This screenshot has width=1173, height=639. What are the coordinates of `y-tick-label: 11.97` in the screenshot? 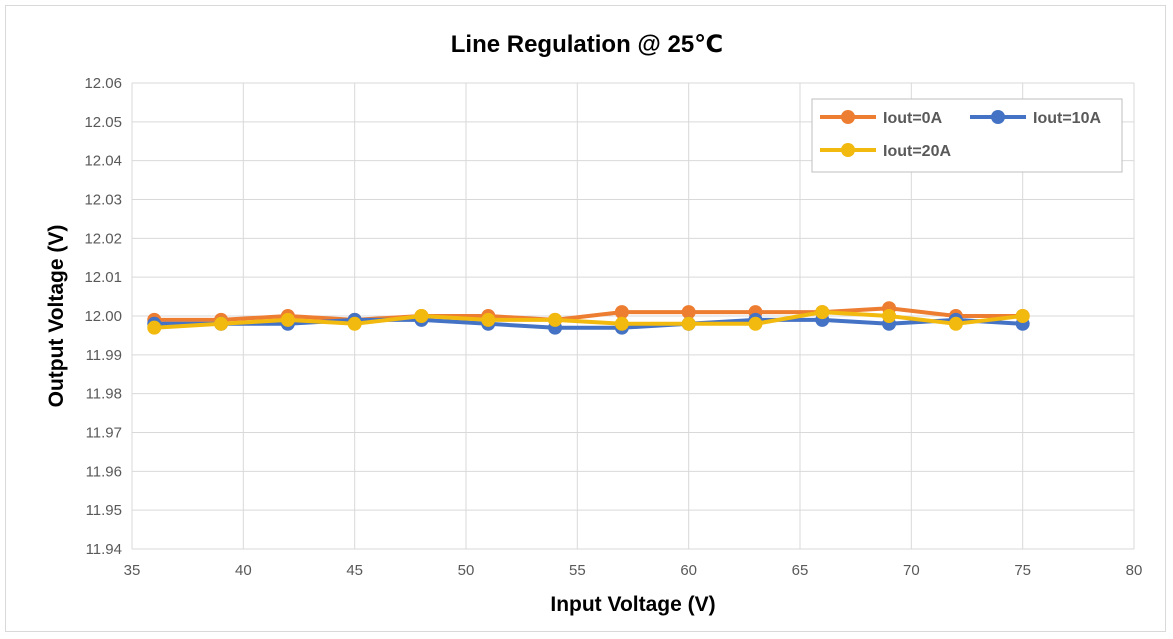 It's located at (104, 433).